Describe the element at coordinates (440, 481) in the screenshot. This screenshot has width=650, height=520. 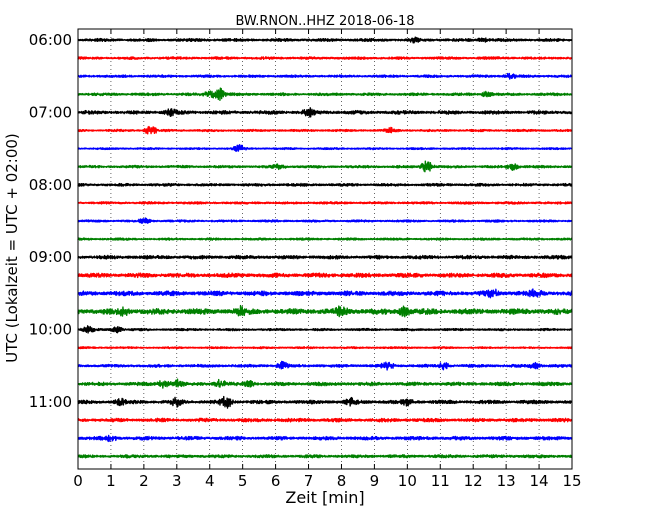
I see `x-tick-label: 11` at that location.